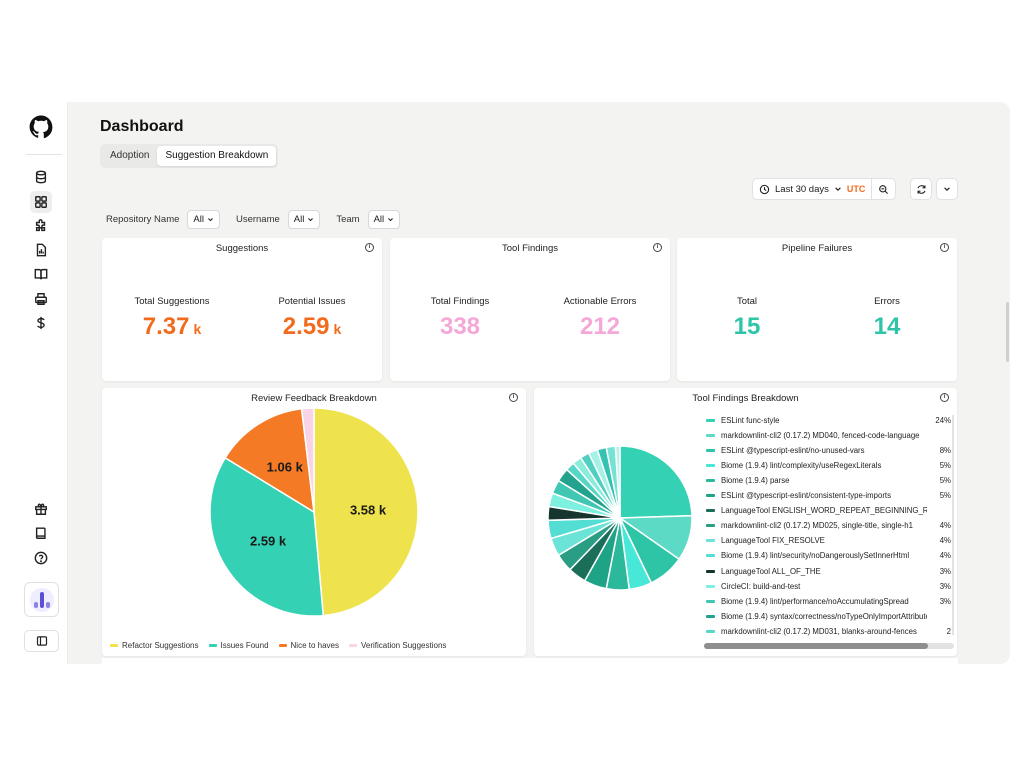 Image resolution: width=1024 pixels, height=768 pixels. I want to click on date-range-picker: Last 30 days UTC, so click(824, 189).